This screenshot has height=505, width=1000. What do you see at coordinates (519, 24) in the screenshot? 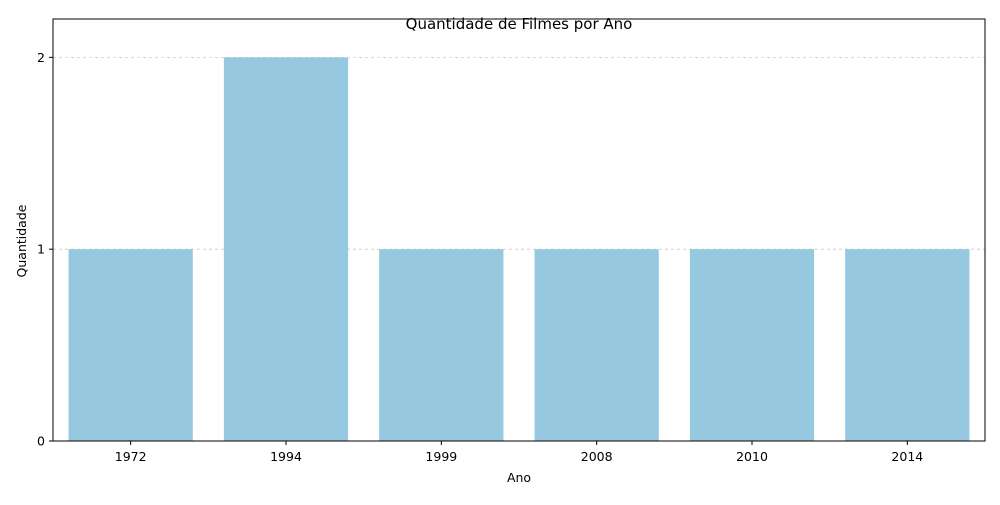
I see `chart-title: Quantidade de Filmes por Ano` at bounding box center [519, 24].